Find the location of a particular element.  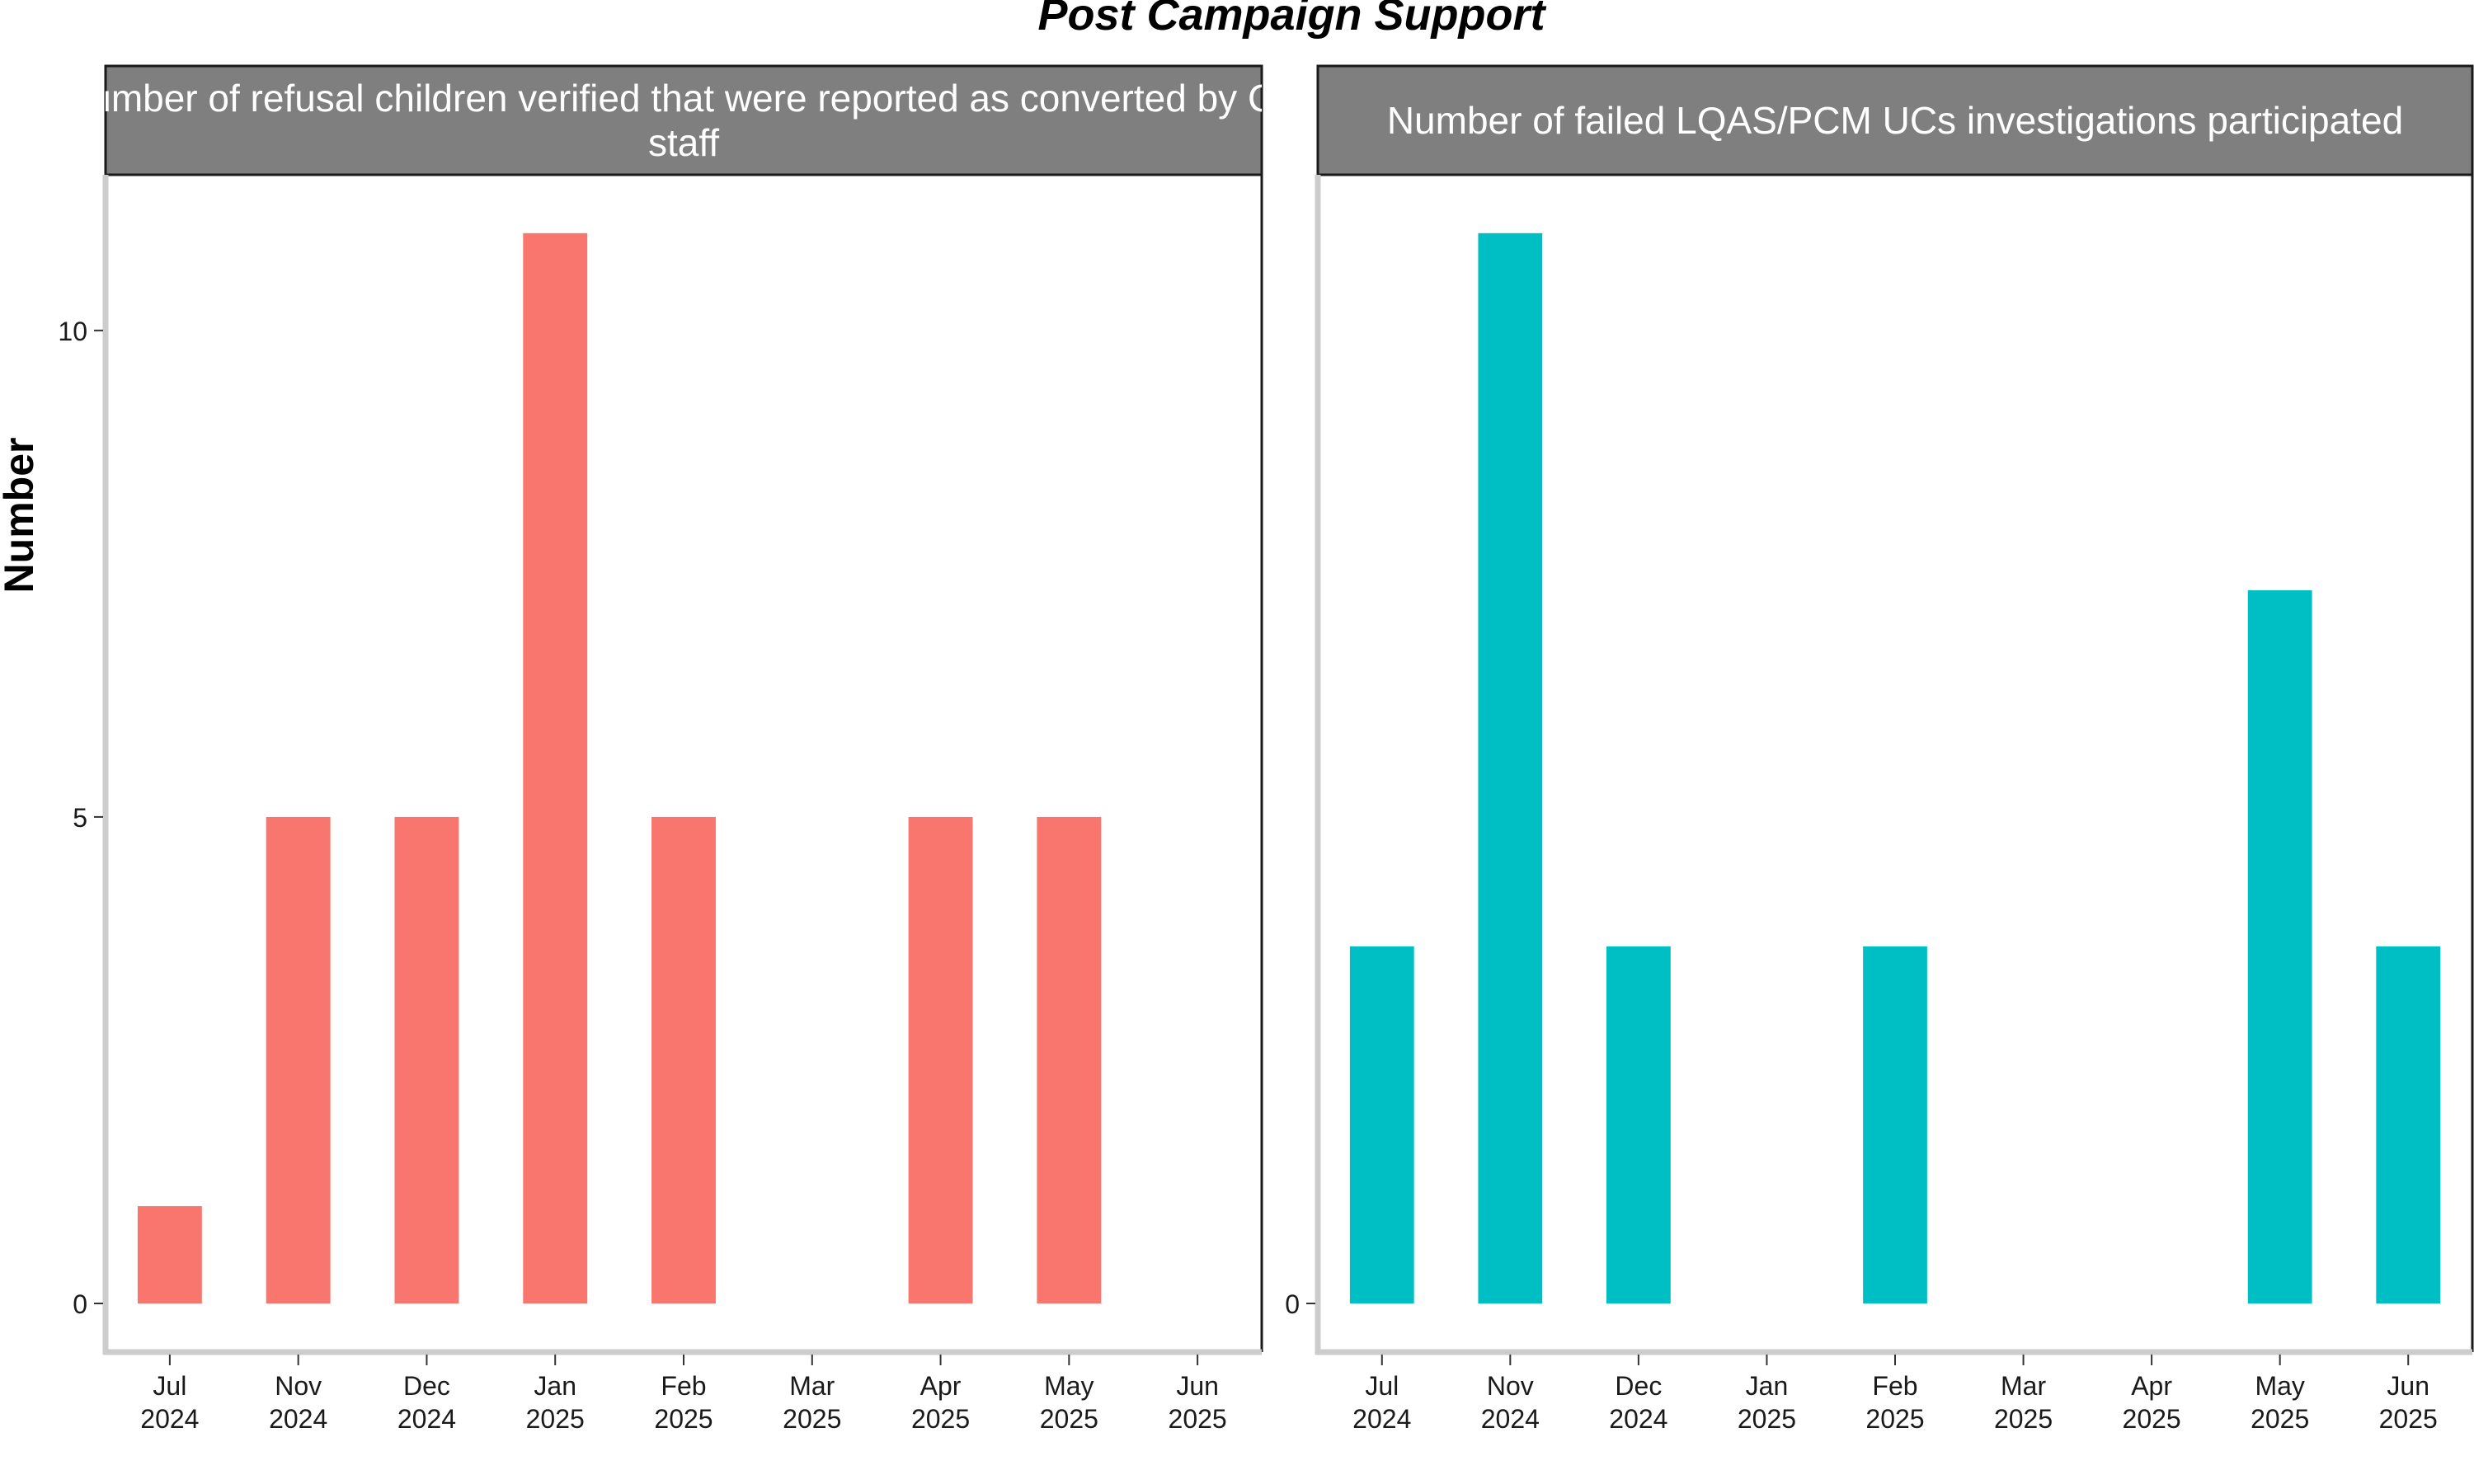

y-tick-label: 10 is located at coordinates (72, 331).